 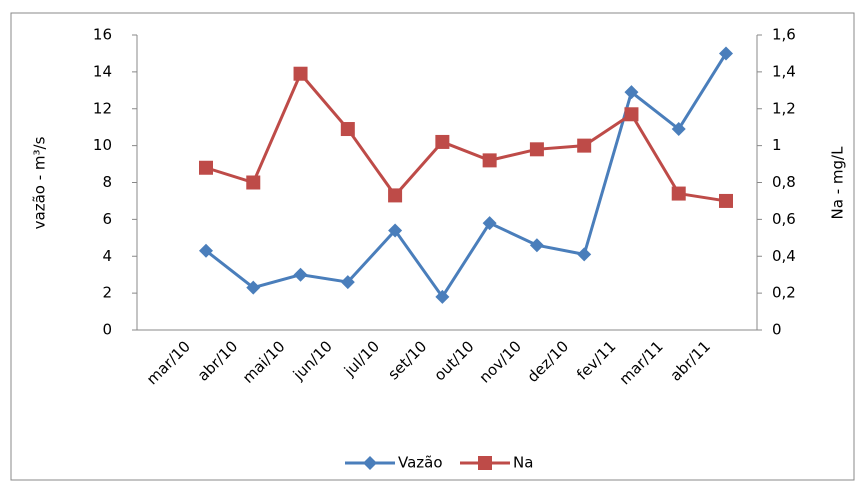 What do you see at coordinates (420, 463) in the screenshot?
I see `legend-label: Vazão` at bounding box center [420, 463].